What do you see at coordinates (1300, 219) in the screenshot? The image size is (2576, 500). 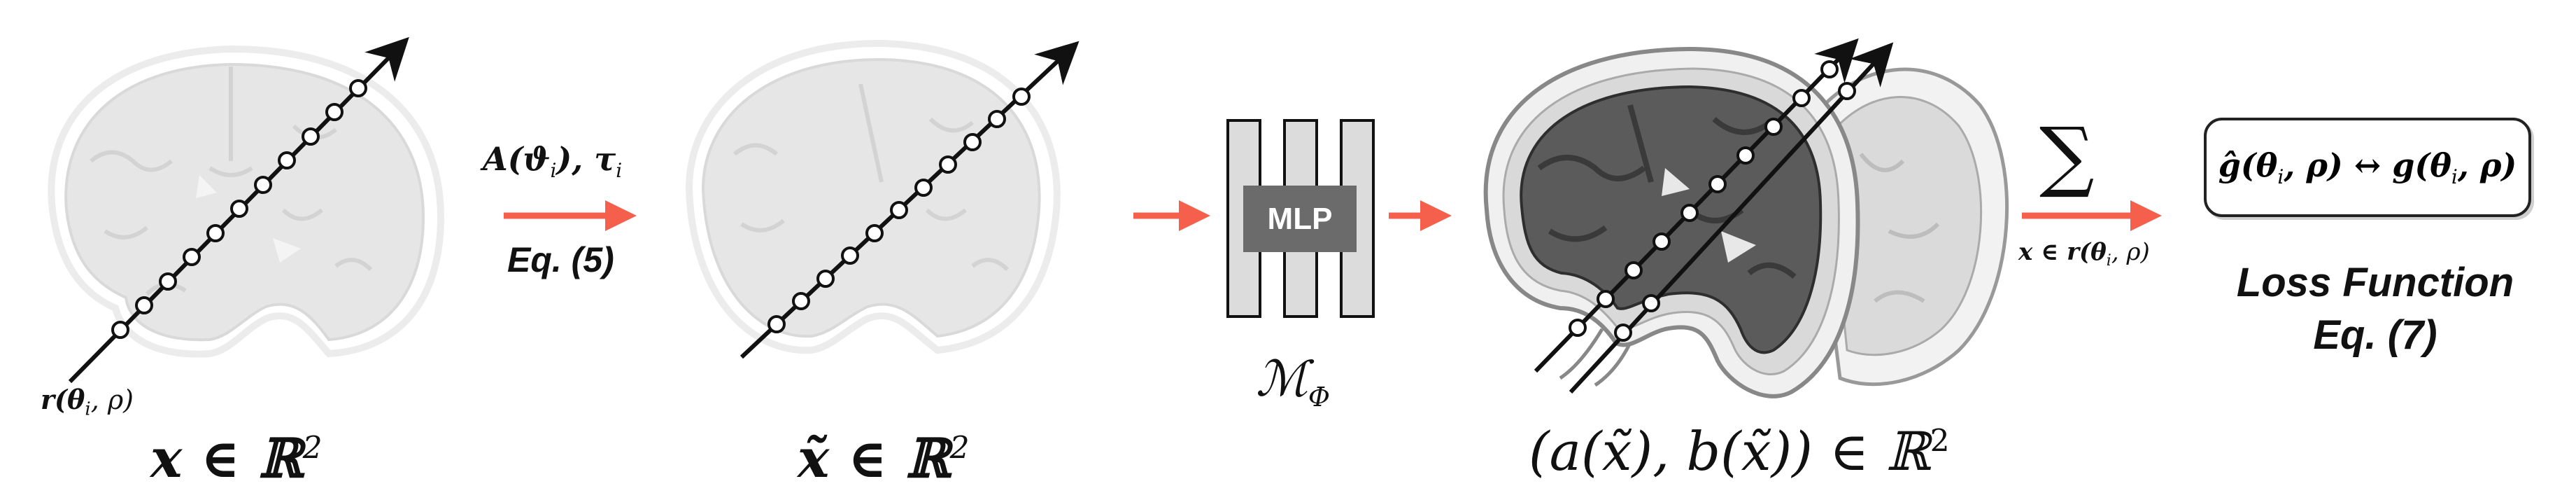 I see `mlp-chip-label: MLP` at bounding box center [1300, 219].